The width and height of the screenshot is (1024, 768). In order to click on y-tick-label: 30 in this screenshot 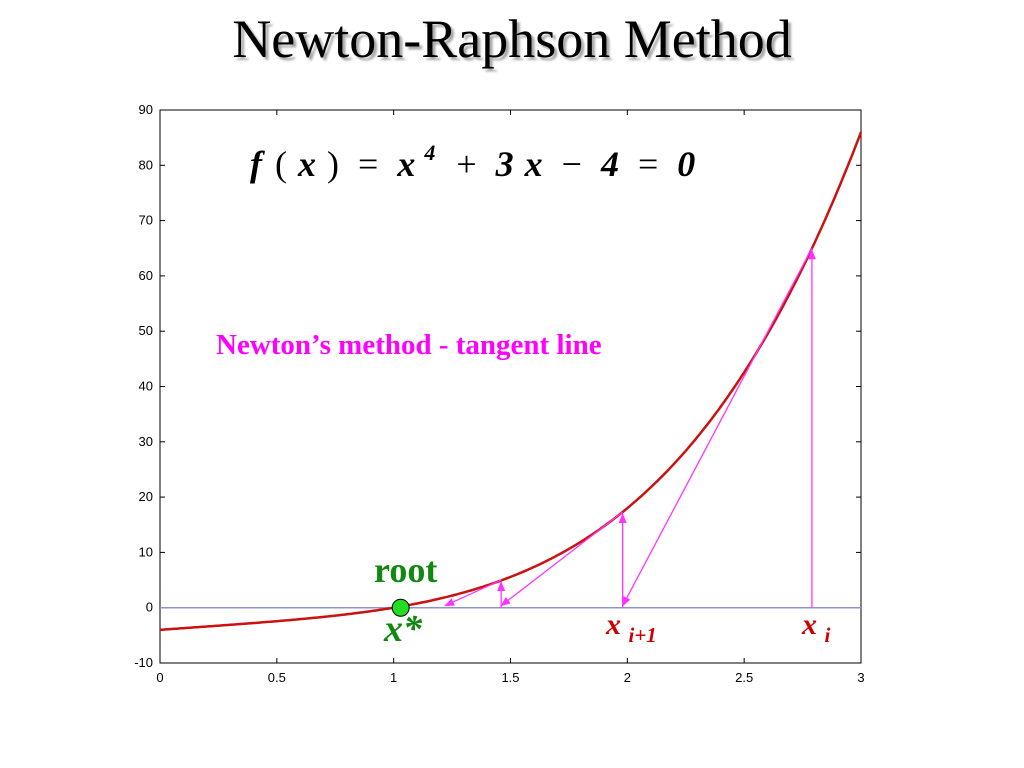, I will do `click(146, 441)`.